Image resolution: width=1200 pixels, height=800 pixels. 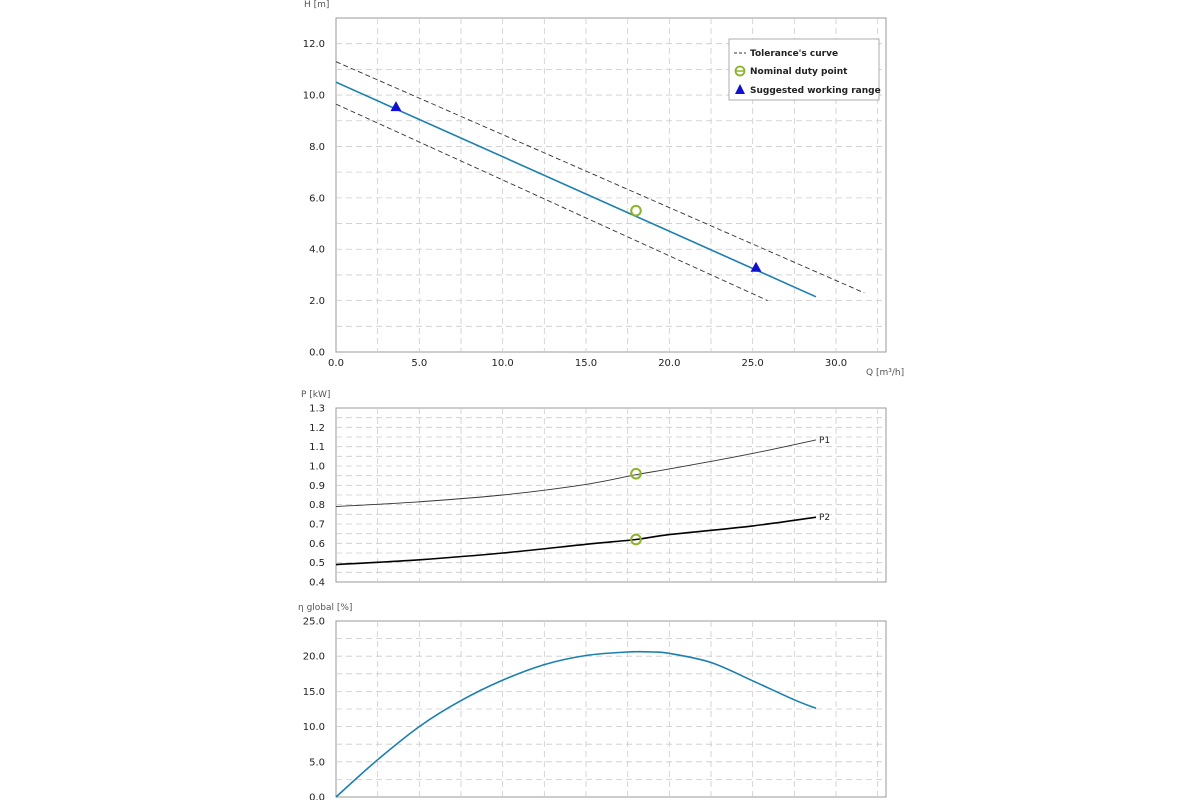 I want to click on legend-tolerance-label: Tolerance's curve, so click(x=794, y=54).